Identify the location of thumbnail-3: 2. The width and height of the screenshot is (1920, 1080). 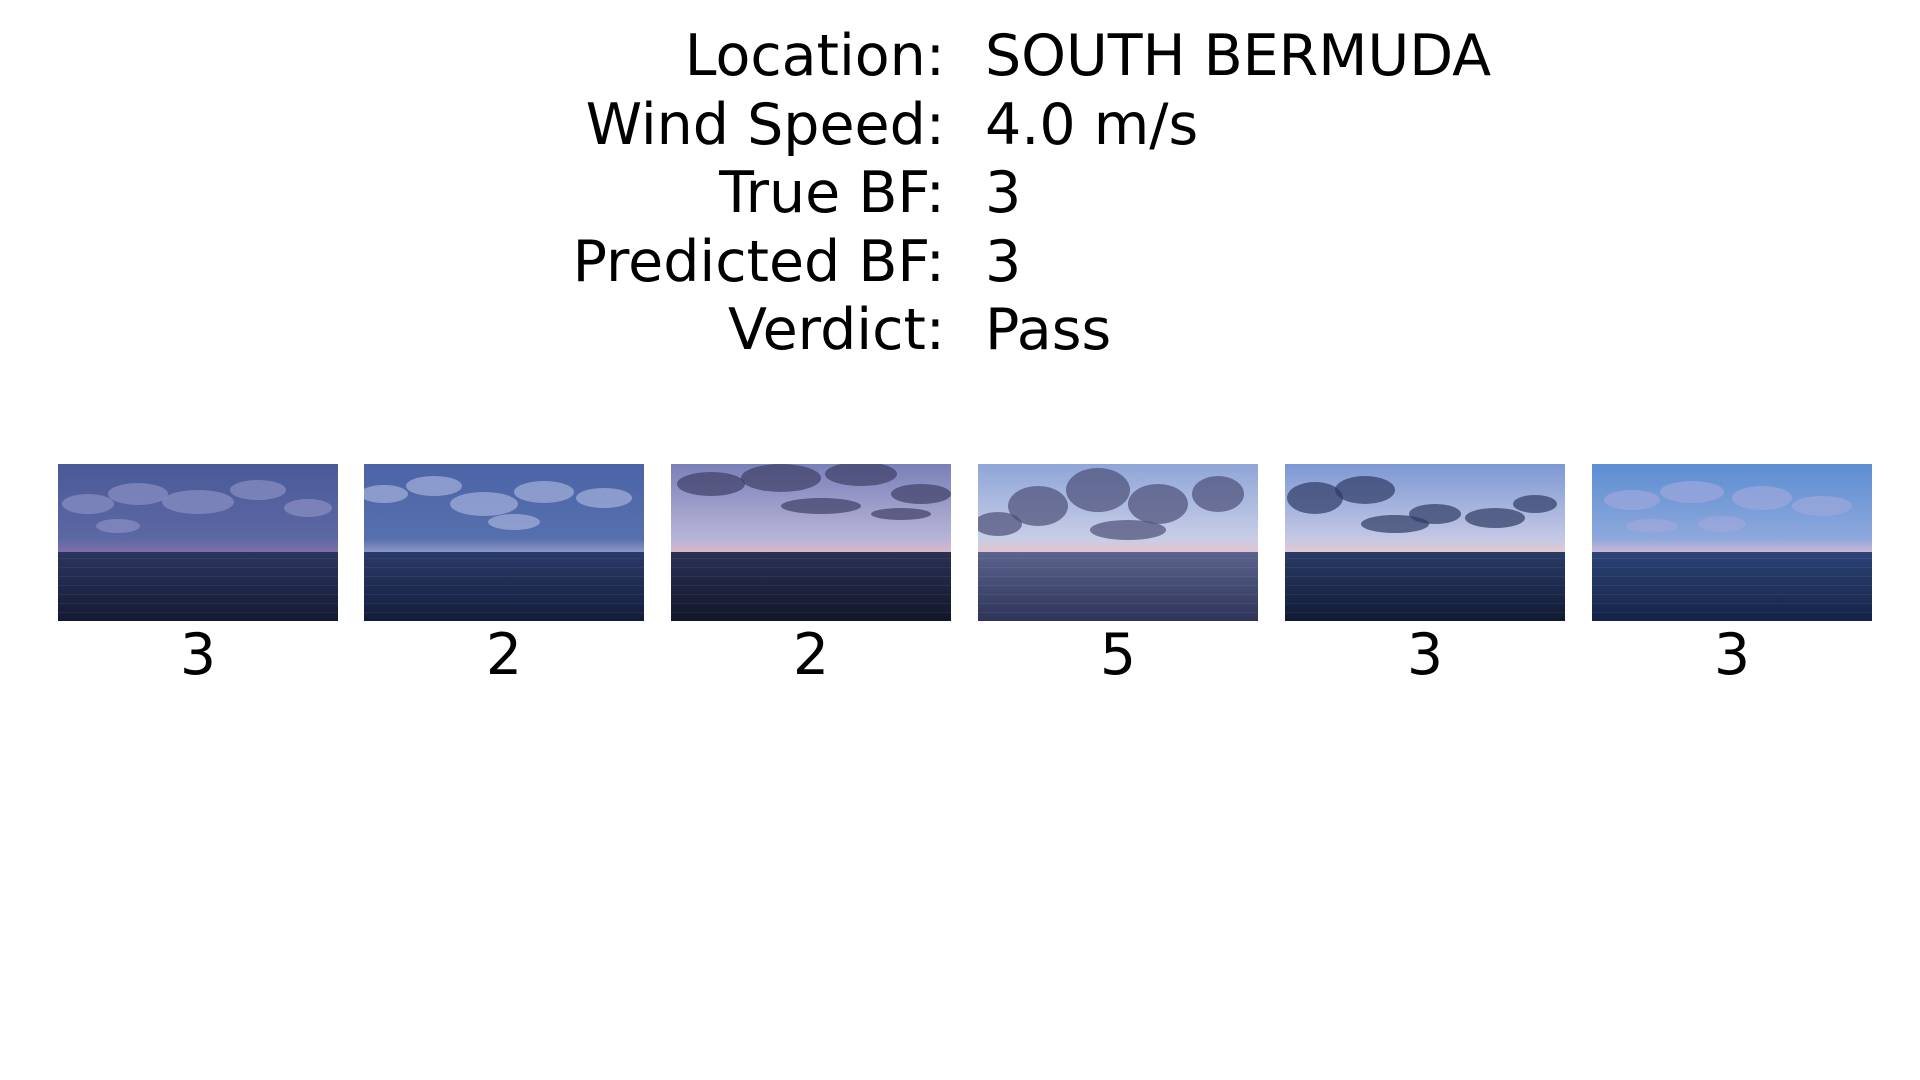
(811, 576).